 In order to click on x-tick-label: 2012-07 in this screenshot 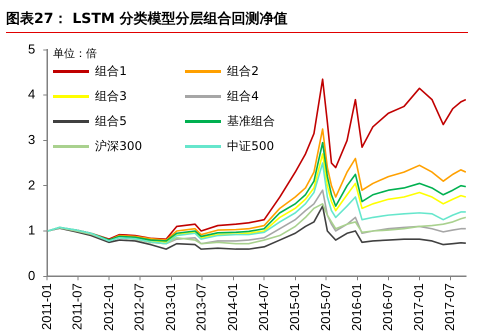, I will do `click(139, 307)`.